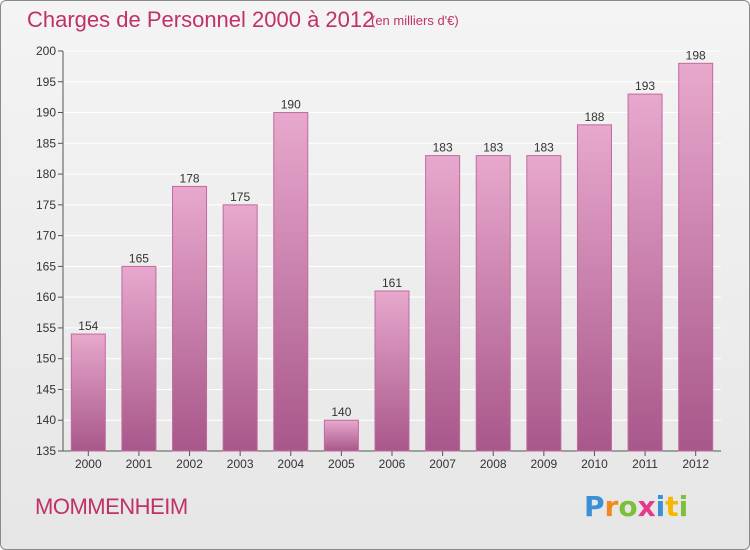 The width and height of the screenshot is (750, 550). I want to click on y-tick-label: 150, so click(46, 359).